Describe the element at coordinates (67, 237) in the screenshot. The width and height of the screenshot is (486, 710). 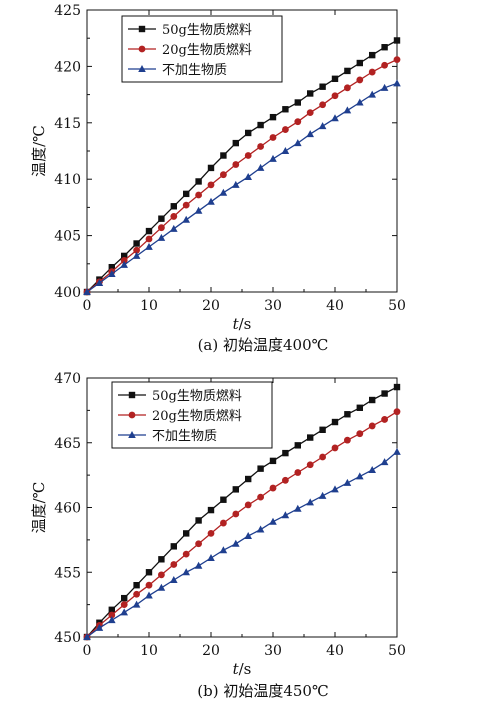
I see `y-tick-label: 405` at that location.